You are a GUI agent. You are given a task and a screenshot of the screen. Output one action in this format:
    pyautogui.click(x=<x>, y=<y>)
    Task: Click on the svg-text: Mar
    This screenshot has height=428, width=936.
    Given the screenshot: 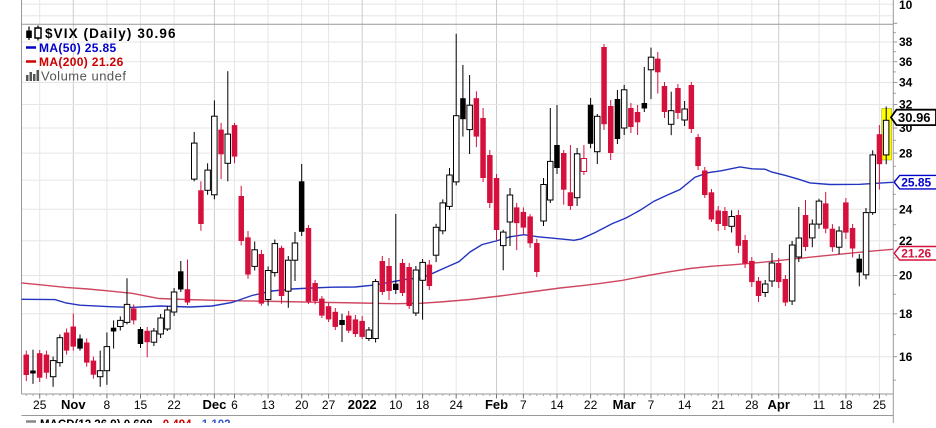 What is the action you would take?
    pyautogui.click(x=624, y=404)
    